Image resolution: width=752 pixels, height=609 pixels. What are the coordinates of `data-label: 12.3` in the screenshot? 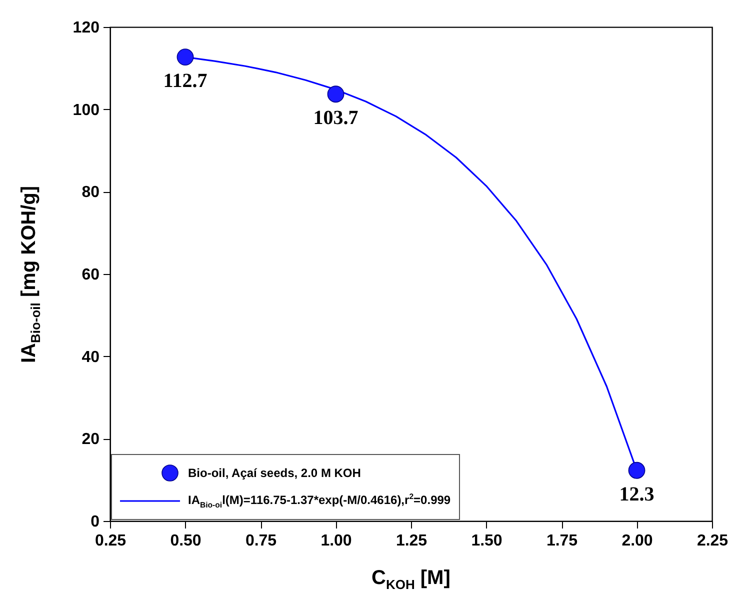 It's located at (636, 494).